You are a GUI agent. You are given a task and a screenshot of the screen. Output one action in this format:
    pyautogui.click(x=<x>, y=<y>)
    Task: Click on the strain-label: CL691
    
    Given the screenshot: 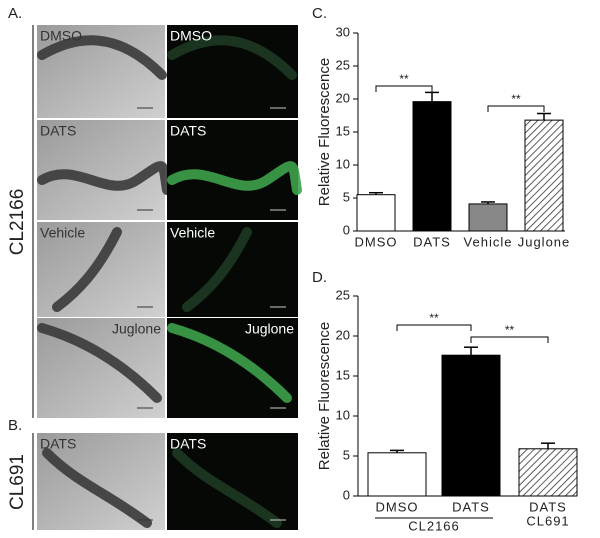 What is the action you would take?
    pyautogui.click(x=17, y=482)
    